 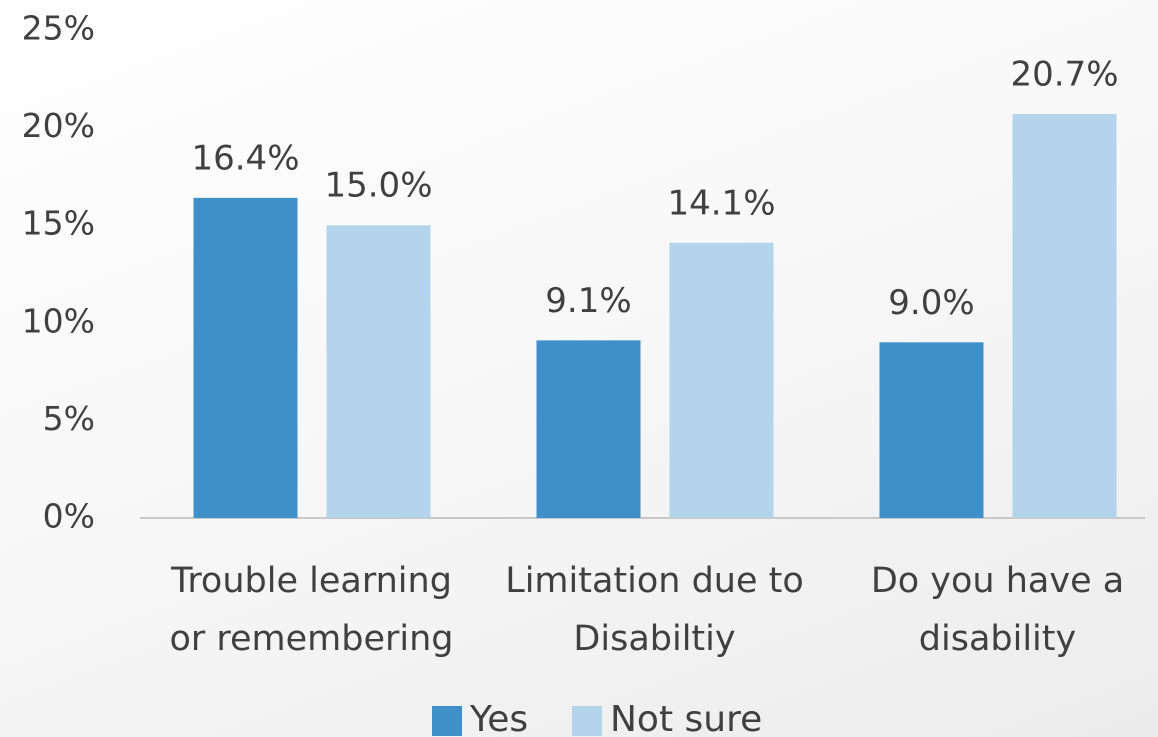 What do you see at coordinates (311, 581) in the screenshot?
I see `x-tick-label: Trouble learning` at bounding box center [311, 581].